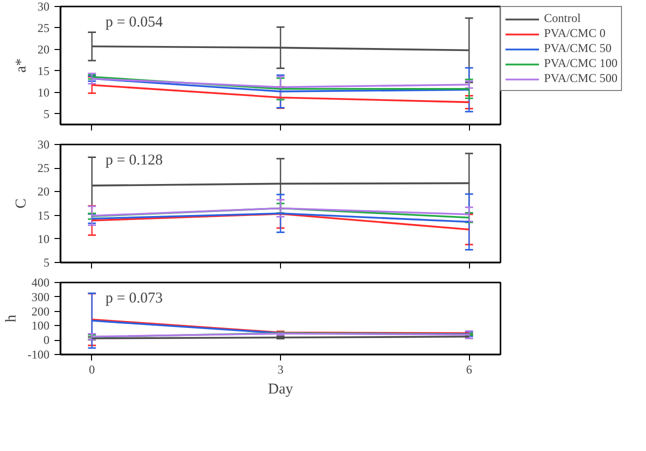  What do you see at coordinates (581, 63) in the screenshot?
I see `legend-label: PVA/CMC 100` at bounding box center [581, 63].